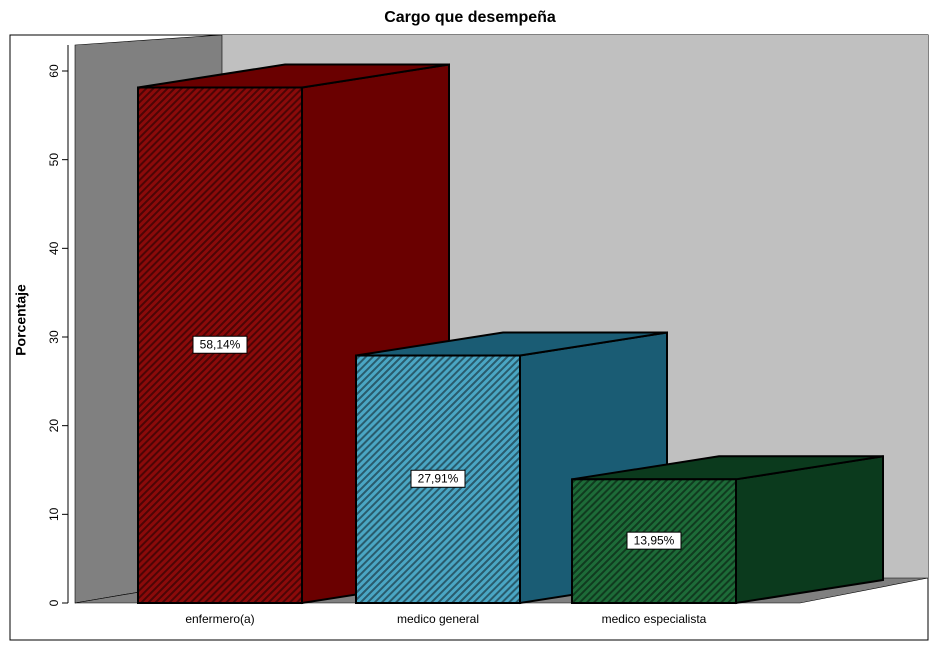  What do you see at coordinates (54, 248) in the screenshot?
I see `y-tick-label: 40` at bounding box center [54, 248].